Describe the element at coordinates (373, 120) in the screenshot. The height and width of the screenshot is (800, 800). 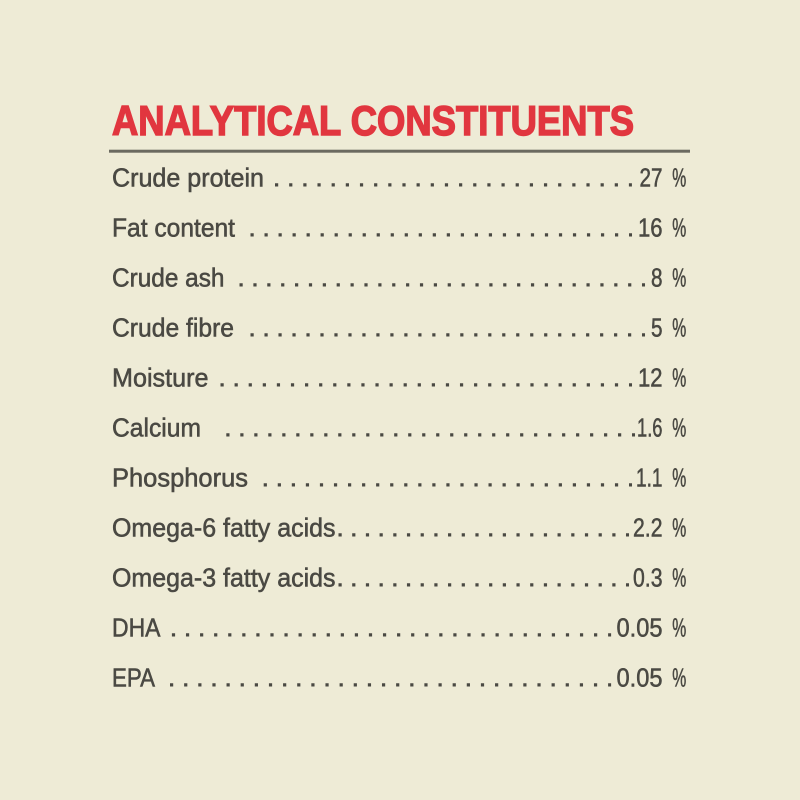
I see `svg-text: ANALYTICAL CONSTITUENTS` at that location.